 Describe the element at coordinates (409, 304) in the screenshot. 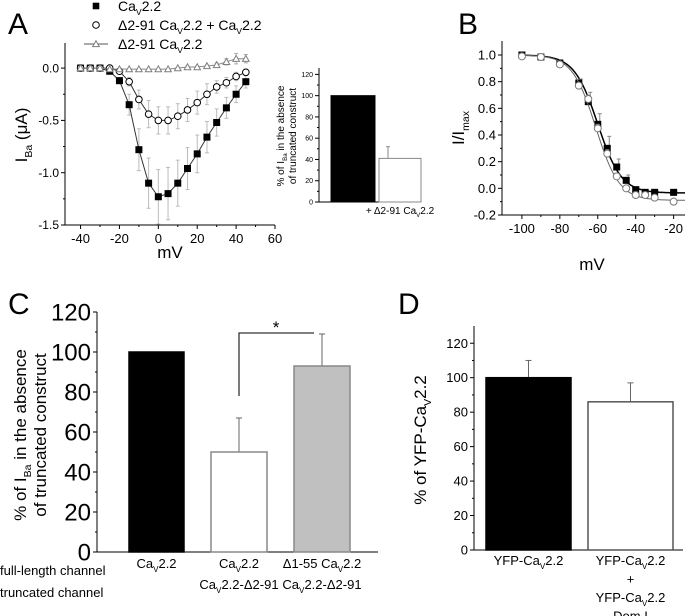

I see `panel-label-d: D` at that location.